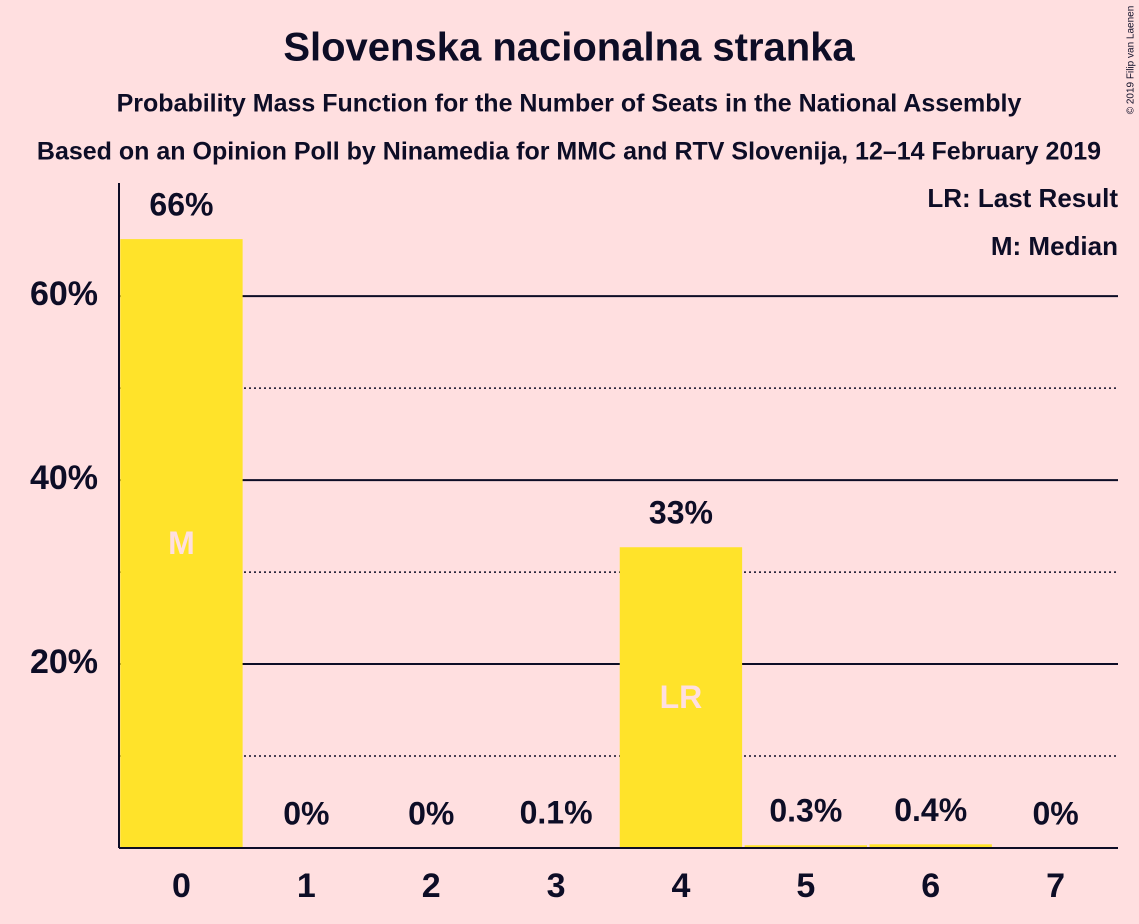 The width and height of the screenshot is (1139, 924). What do you see at coordinates (1055, 886) in the screenshot?
I see `x-tick-label: 7` at bounding box center [1055, 886].